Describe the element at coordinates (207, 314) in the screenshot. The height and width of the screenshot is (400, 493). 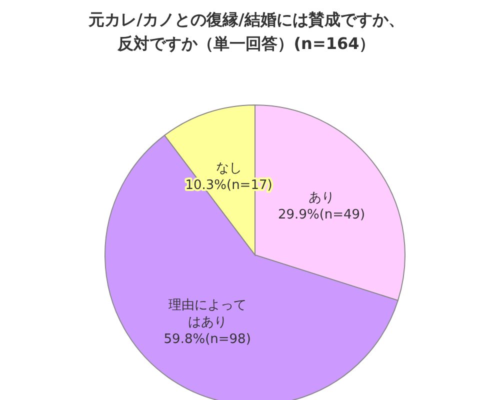
I see `slice-label: 理由によってはあり` at that location.